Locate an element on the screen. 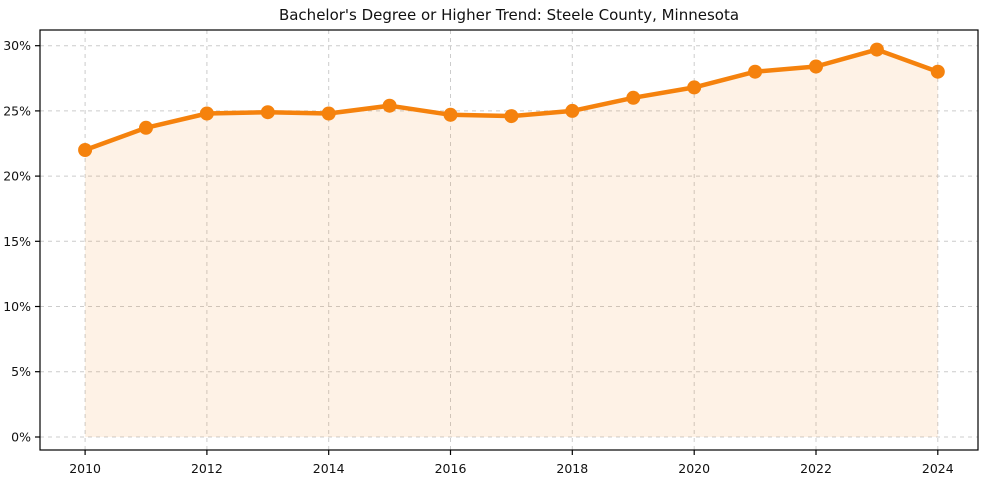 The image size is (989, 490). marker-2012 is located at coordinates (206, 113).